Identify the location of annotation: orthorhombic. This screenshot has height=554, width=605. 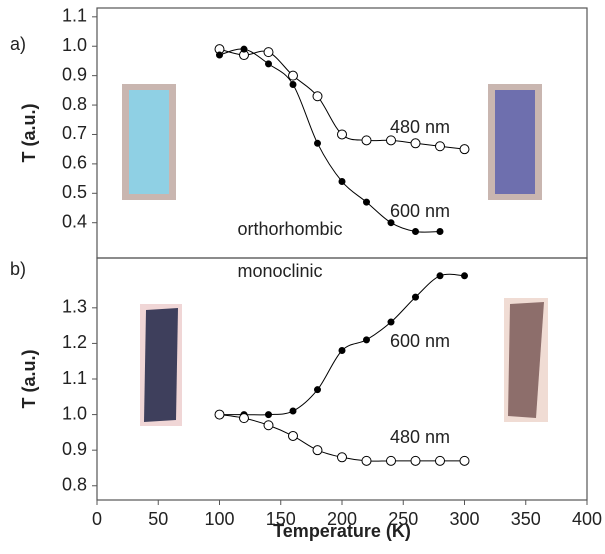
(289, 229).